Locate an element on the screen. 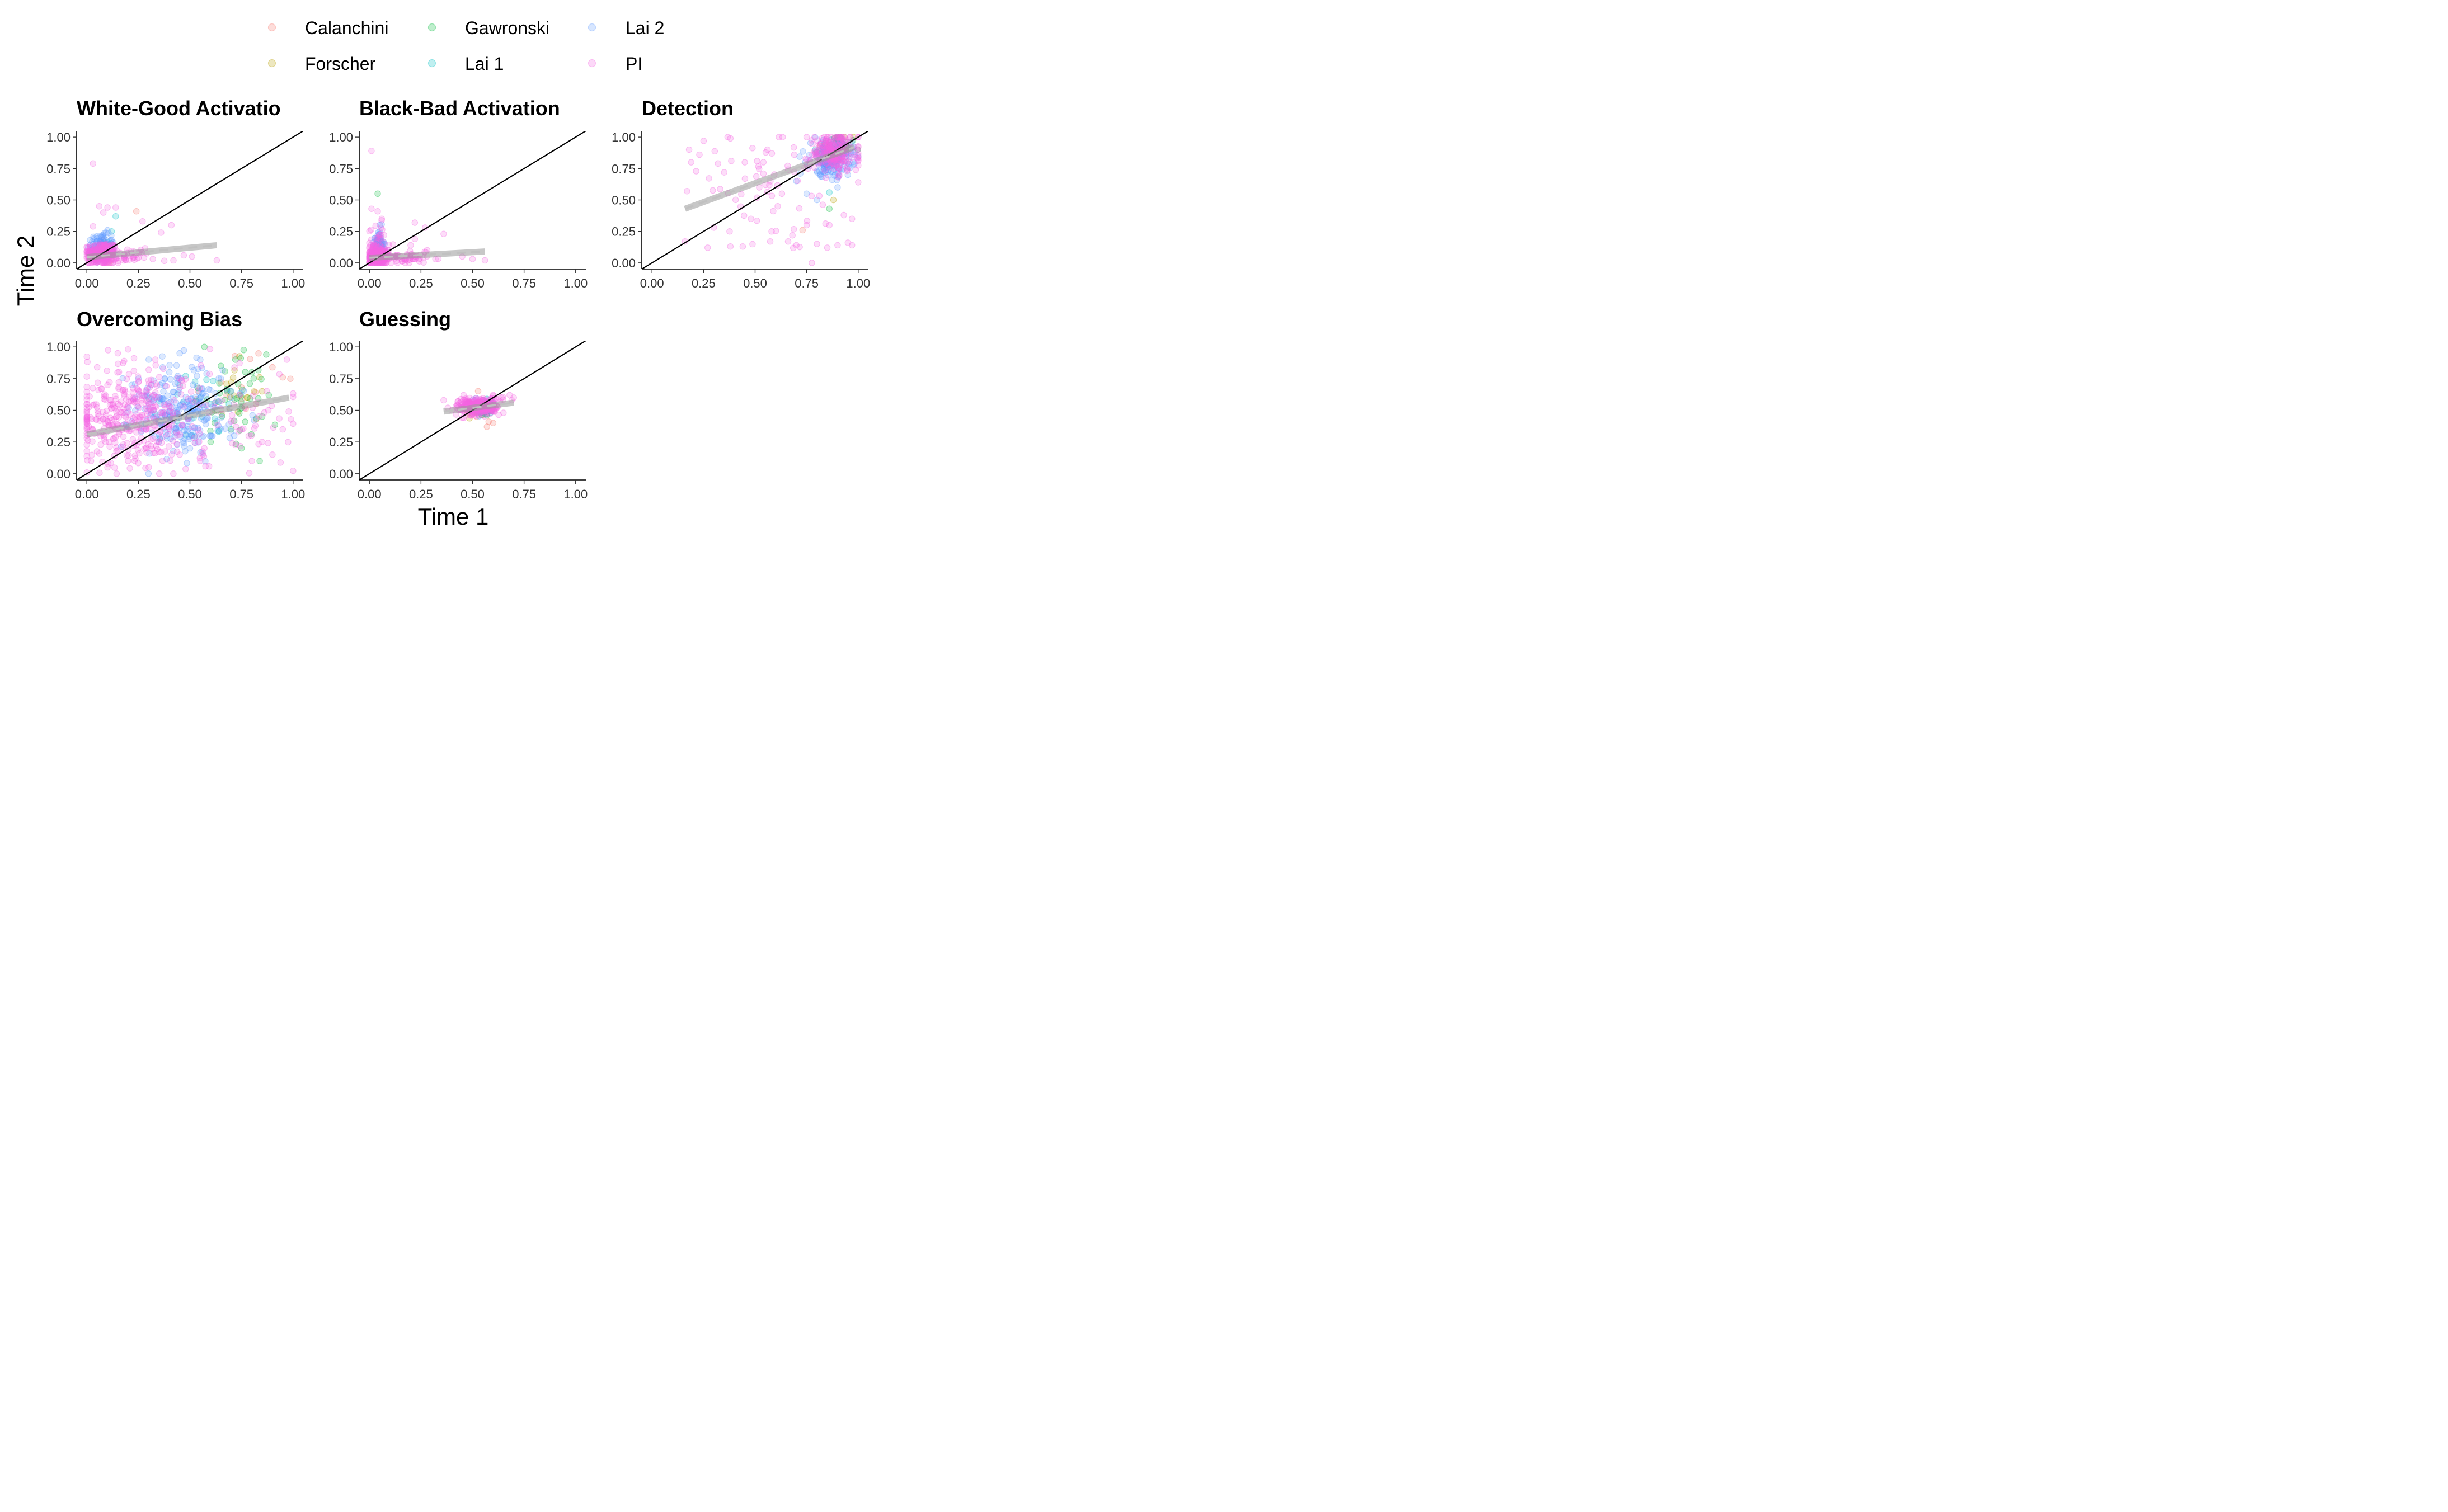 This screenshot has height=1512, width=2448. panel-title: Overcoming Bias is located at coordinates (159, 320).